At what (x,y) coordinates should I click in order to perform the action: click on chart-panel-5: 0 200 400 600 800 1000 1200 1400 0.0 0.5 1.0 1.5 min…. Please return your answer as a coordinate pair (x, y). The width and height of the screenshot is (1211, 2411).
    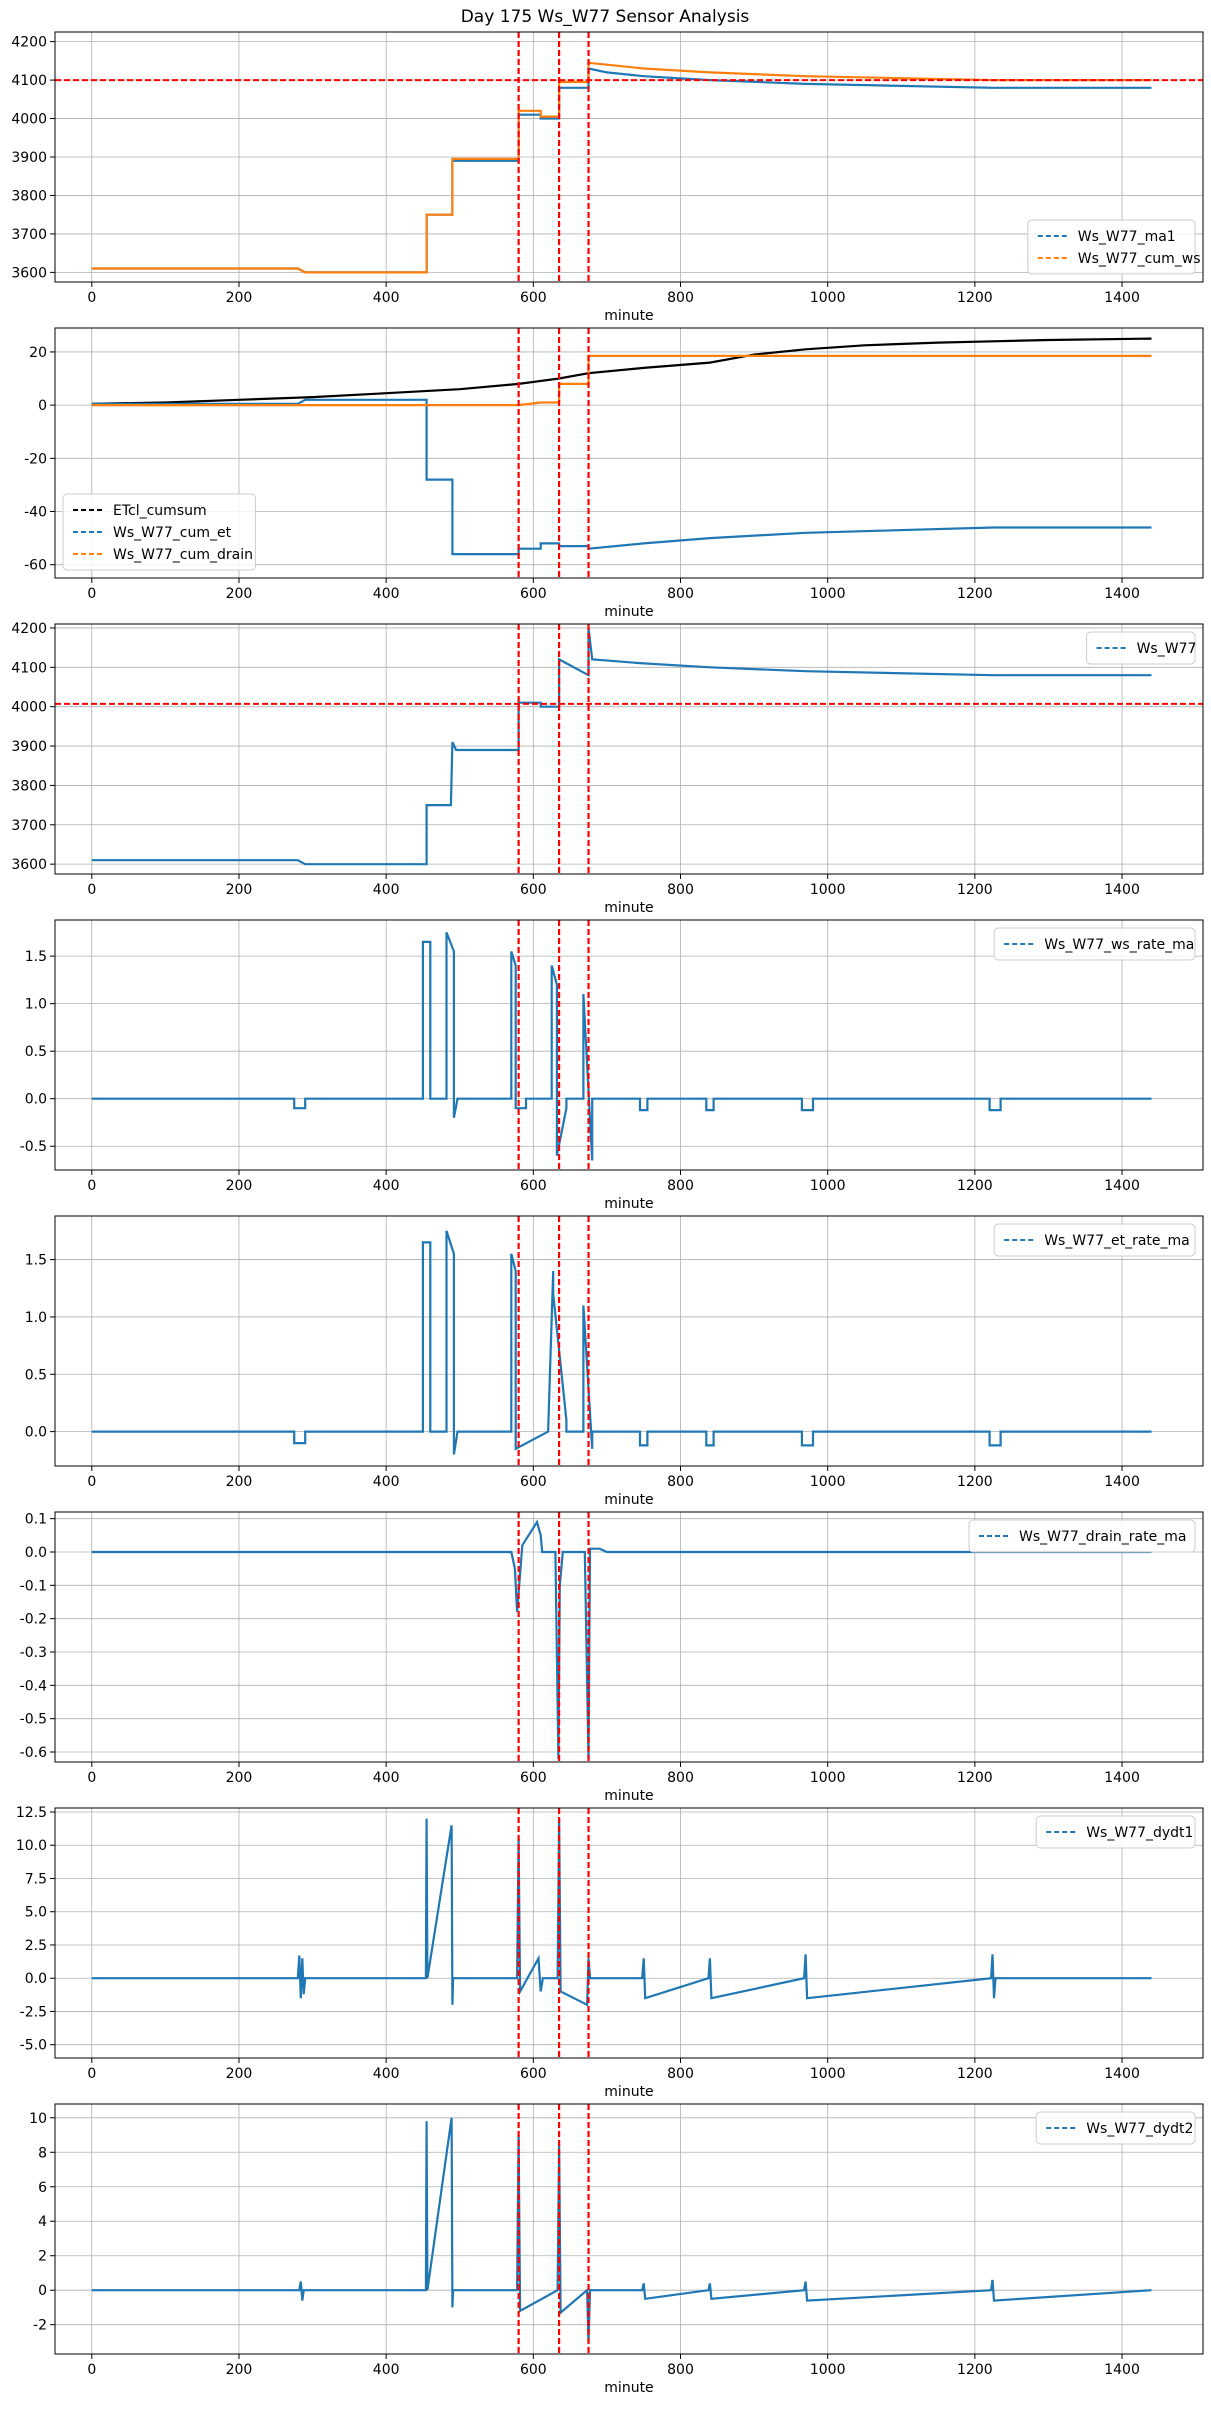
    Looking at the image, I should click on (614, 1361).